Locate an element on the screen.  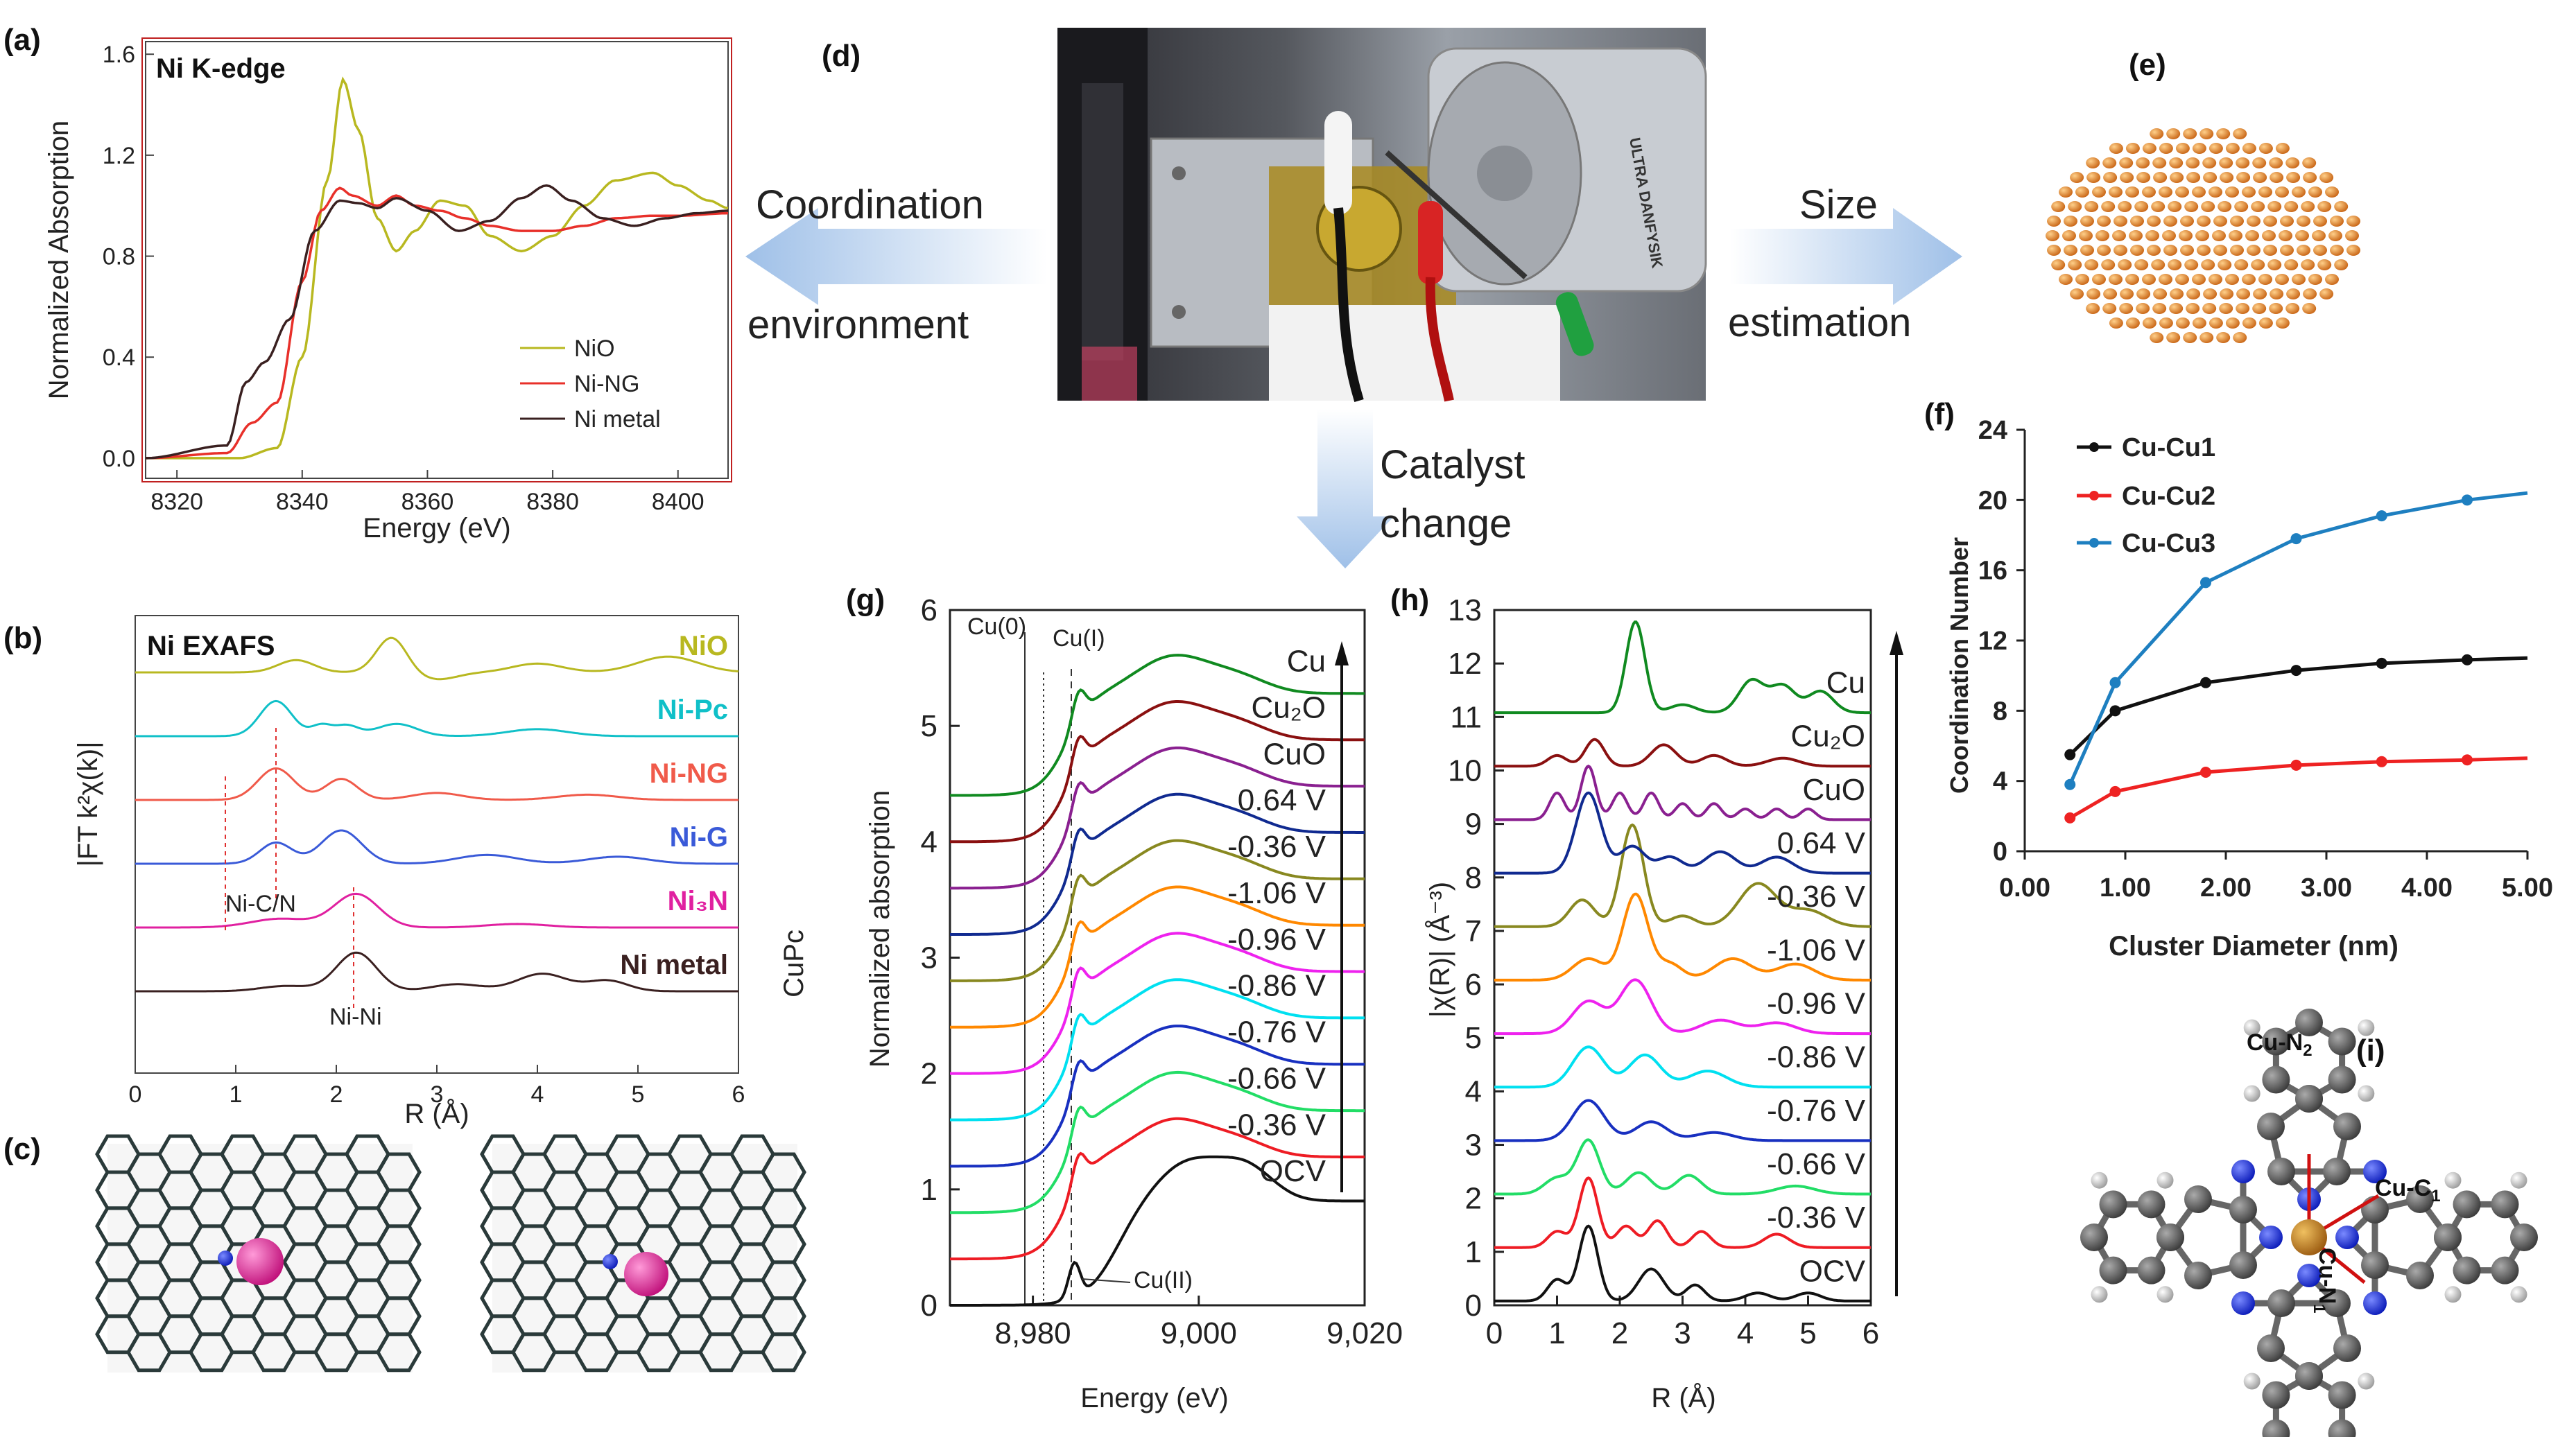
chart-h-series-label: -0.86 V is located at coordinates (1816, 1057).